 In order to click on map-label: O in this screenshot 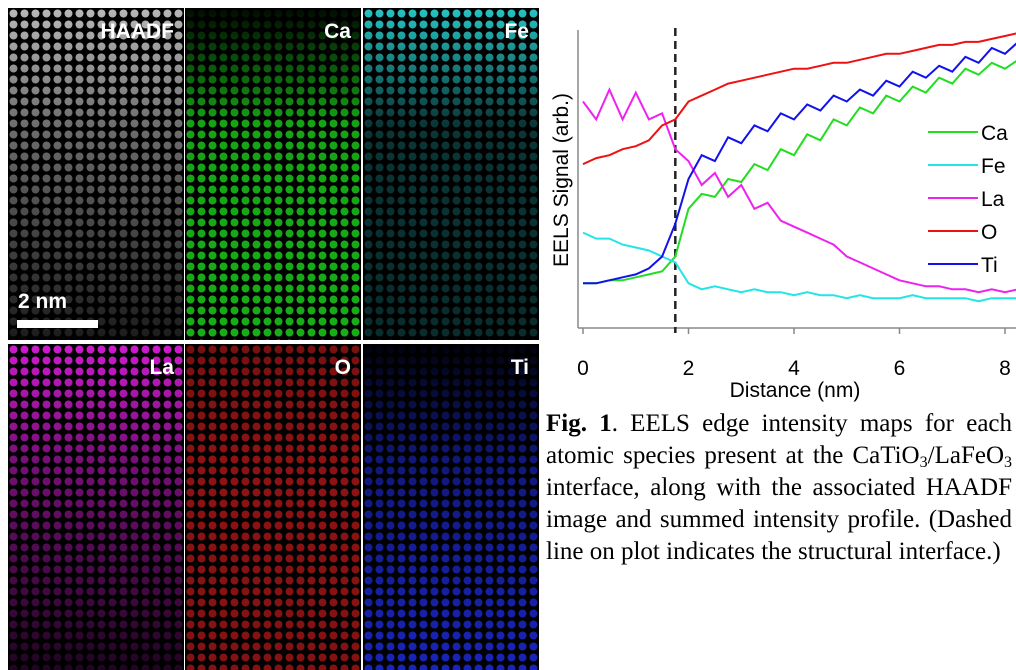, I will do `click(343, 367)`.